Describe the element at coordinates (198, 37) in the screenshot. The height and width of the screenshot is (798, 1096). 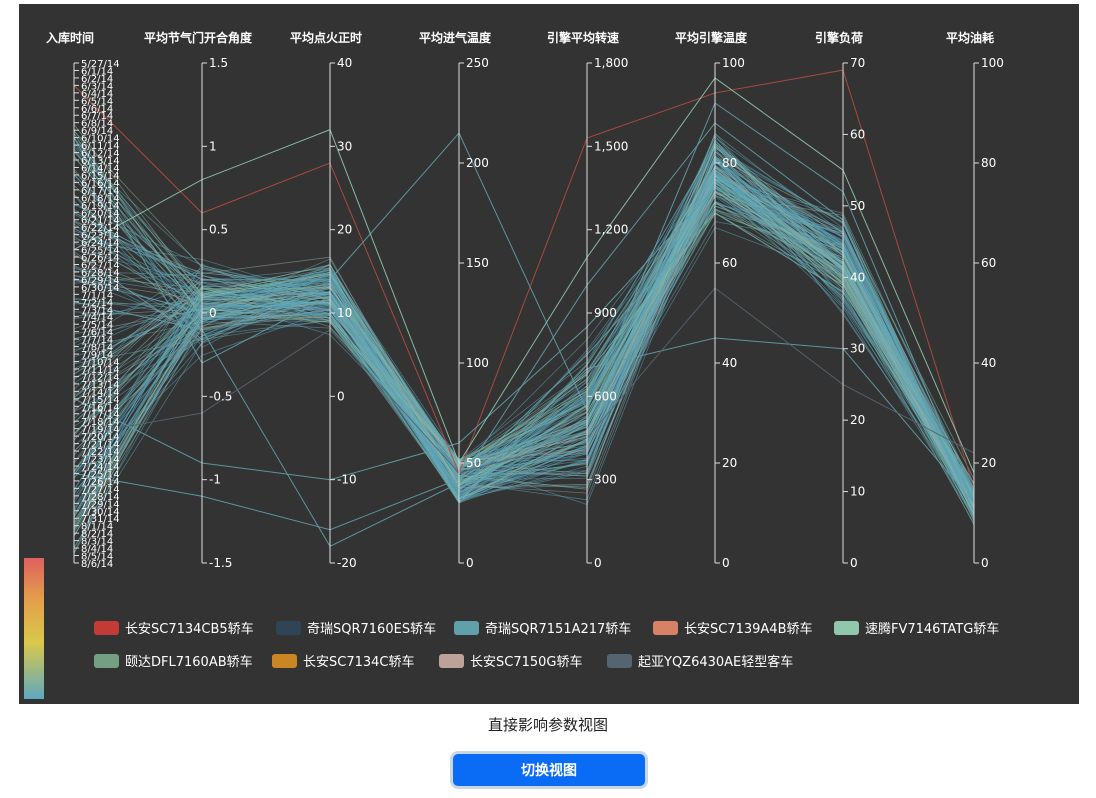
I see `axis-title: 平均节气门开合角度` at that location.